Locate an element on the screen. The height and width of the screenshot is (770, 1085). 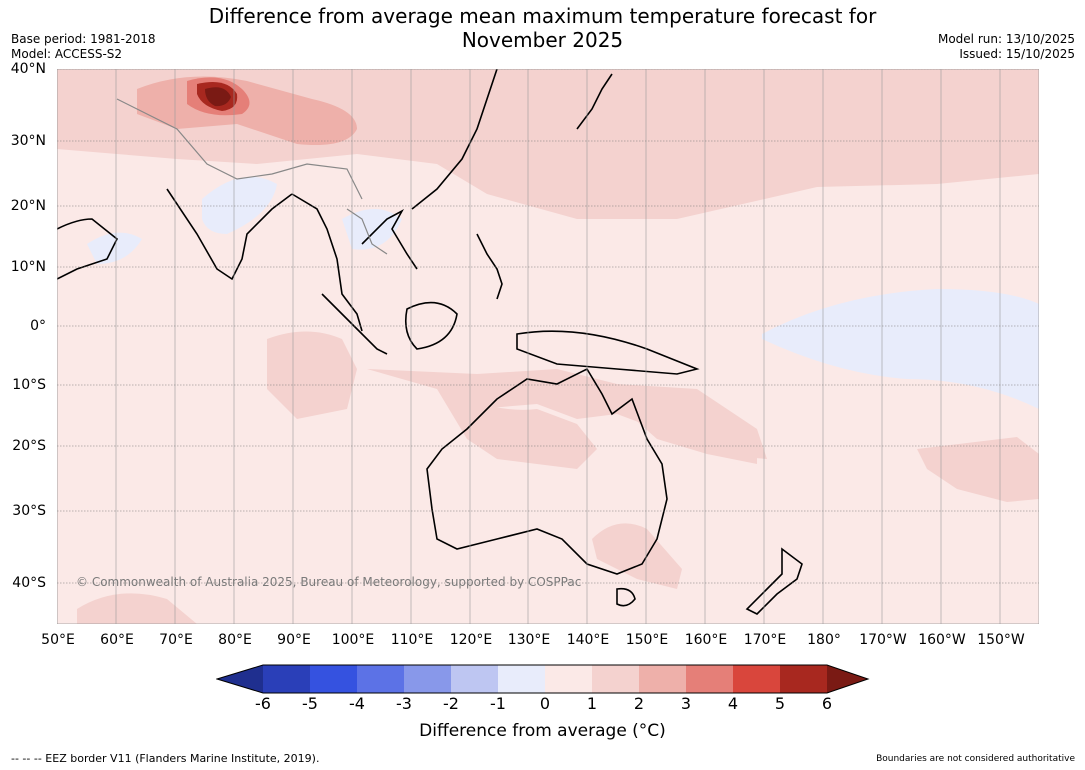
colorbar-high-extension is located at coordinates (847, 679).